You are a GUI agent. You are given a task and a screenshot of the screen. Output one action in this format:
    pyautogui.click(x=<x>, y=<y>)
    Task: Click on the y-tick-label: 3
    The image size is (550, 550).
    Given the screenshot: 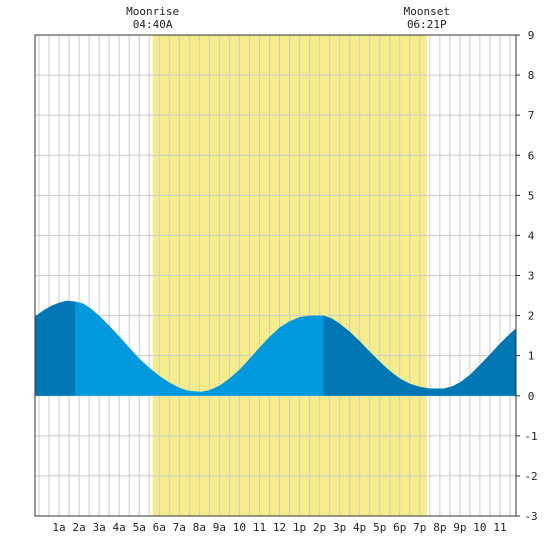 What is the action you would take?
    pyautogui.click(x=531, y=276)
    